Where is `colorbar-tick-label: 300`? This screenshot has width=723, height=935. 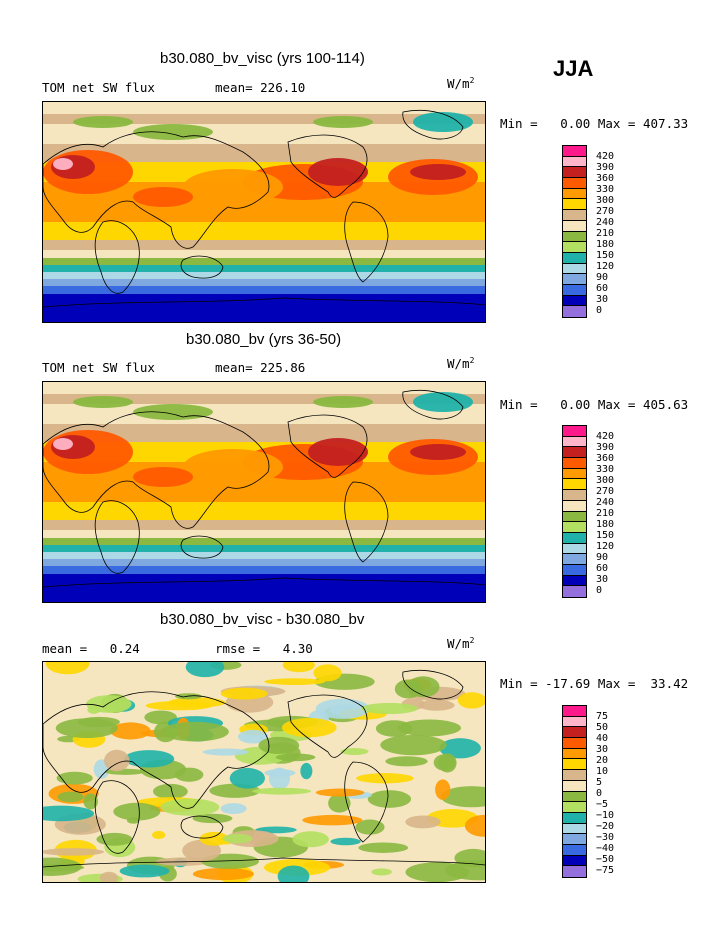
colorbar-tick-label: 300 is located at coordinates (605, 200).